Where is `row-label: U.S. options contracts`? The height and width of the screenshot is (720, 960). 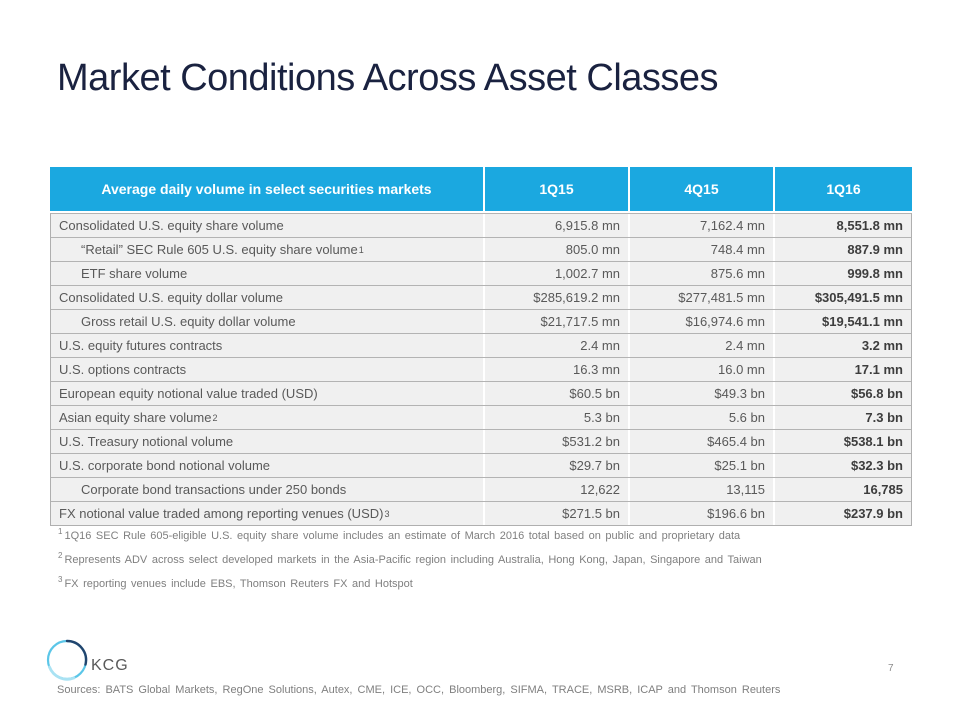 row-label: U.S. options contracts is located at coordinates (123, 369).